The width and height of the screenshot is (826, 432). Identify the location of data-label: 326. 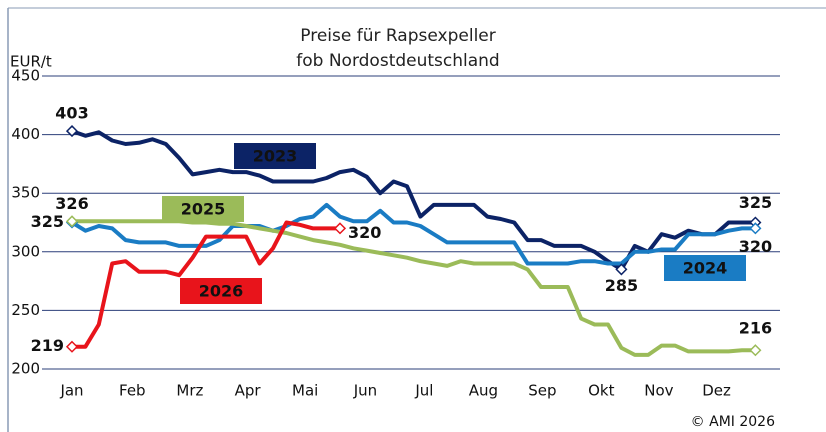
(71, 203).